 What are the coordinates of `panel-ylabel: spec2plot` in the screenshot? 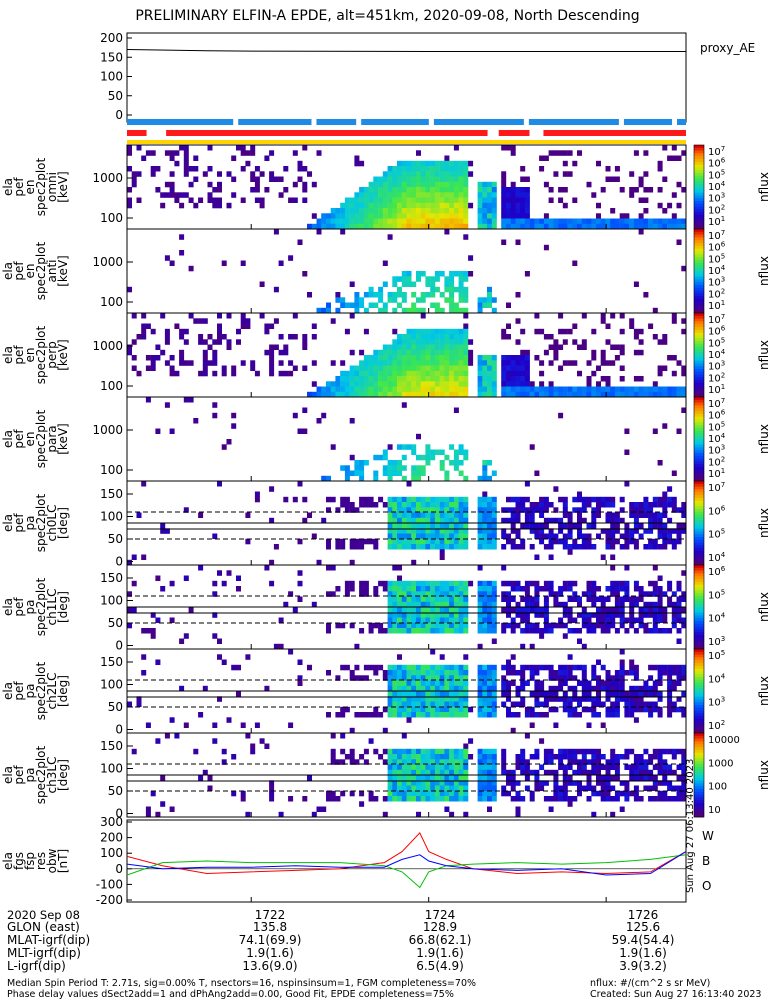 It's located at (41, 690).